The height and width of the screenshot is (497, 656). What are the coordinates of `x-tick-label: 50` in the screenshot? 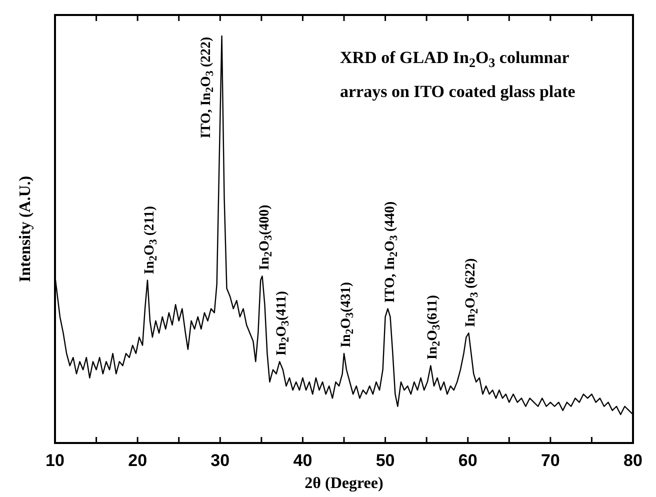 It's located at (385, 460).